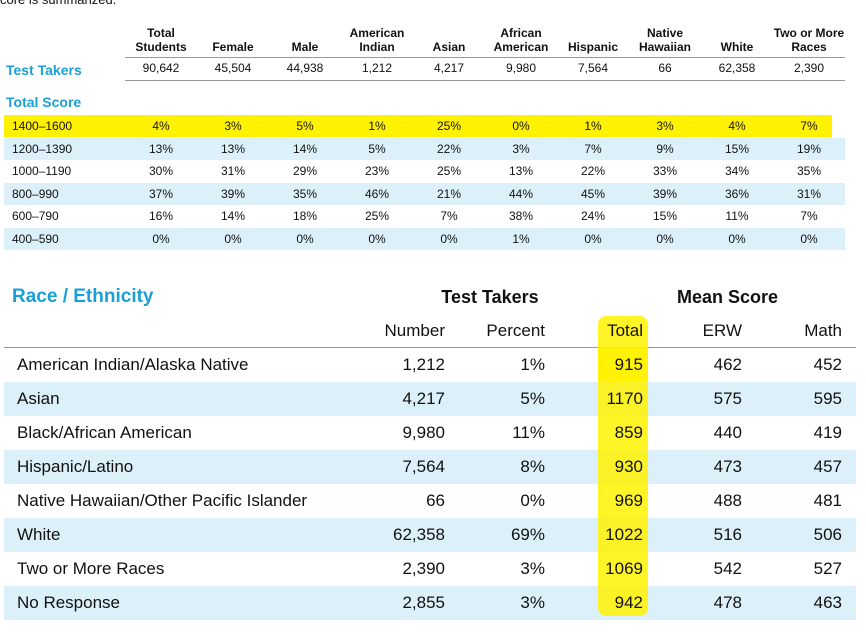 This screenshot has width=866, height=632. I want to click on cell: No Response, so click(69, 602).